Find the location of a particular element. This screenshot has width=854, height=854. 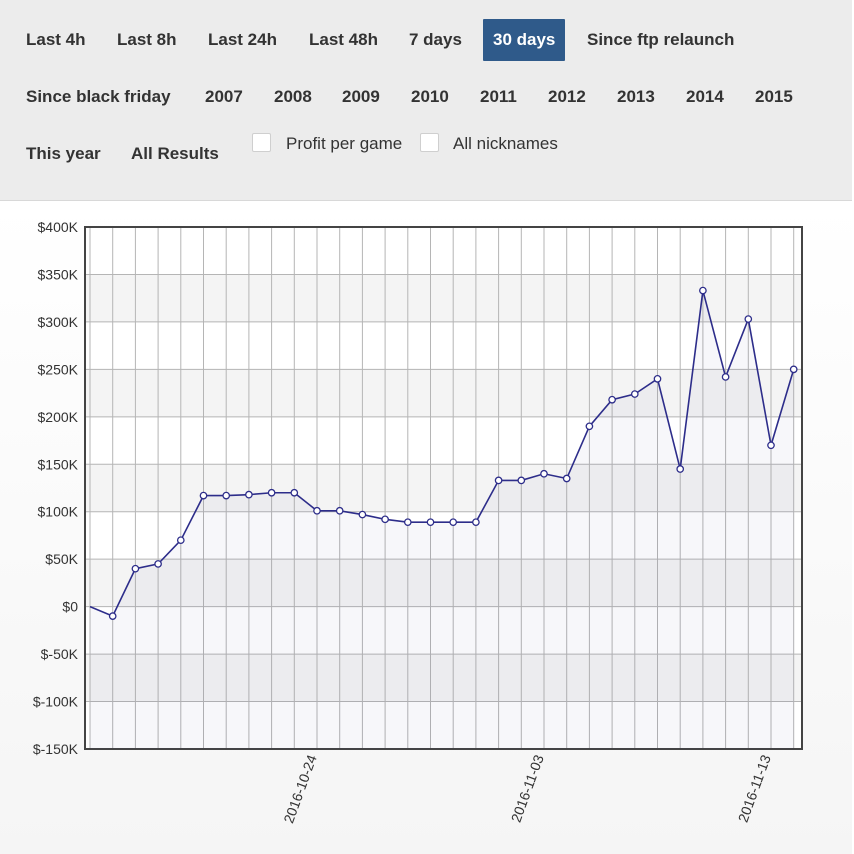

range-button-last-24h: Last 24h is located at coordinates (242, 39).